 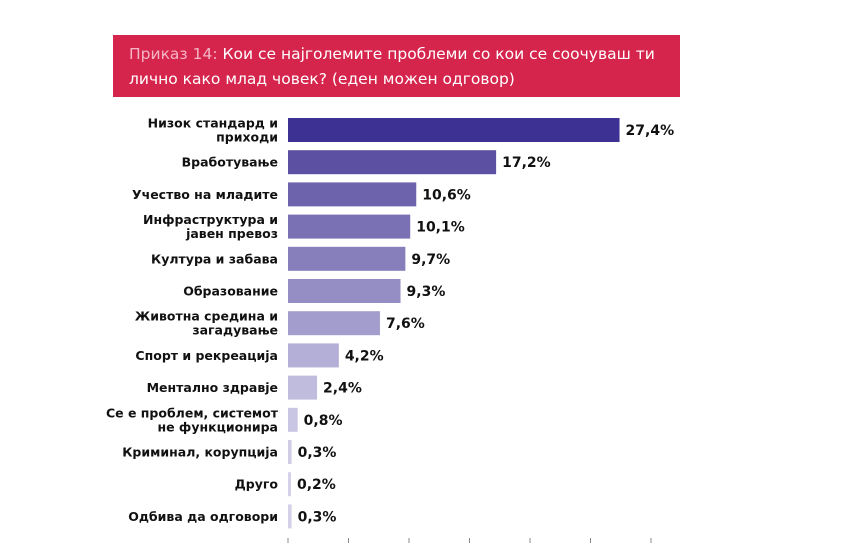 I want to click on value-label-12: 0,3%, so click(x=317, y=517).